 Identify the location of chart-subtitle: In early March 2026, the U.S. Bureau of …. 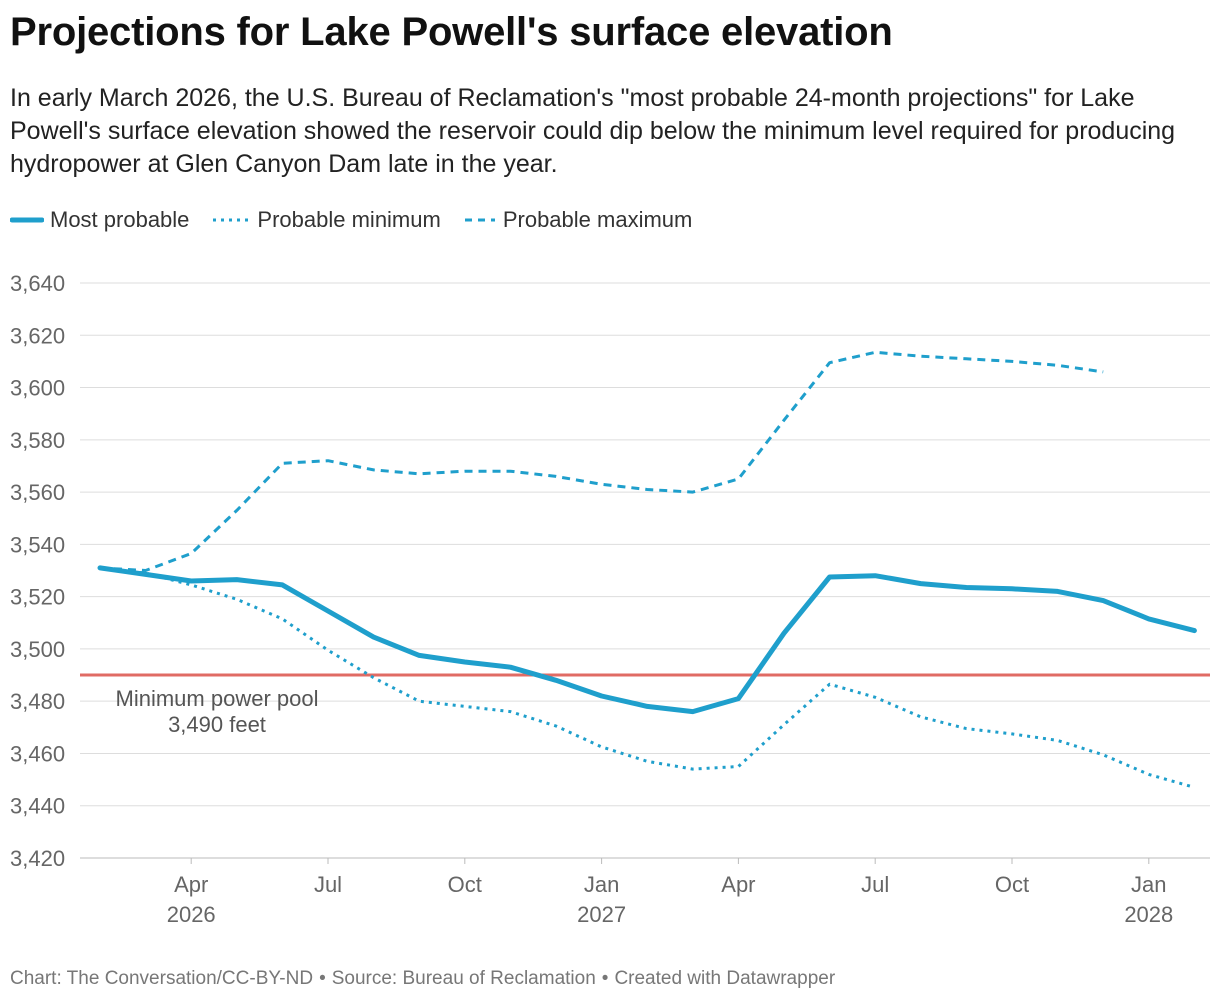
(593, 131).